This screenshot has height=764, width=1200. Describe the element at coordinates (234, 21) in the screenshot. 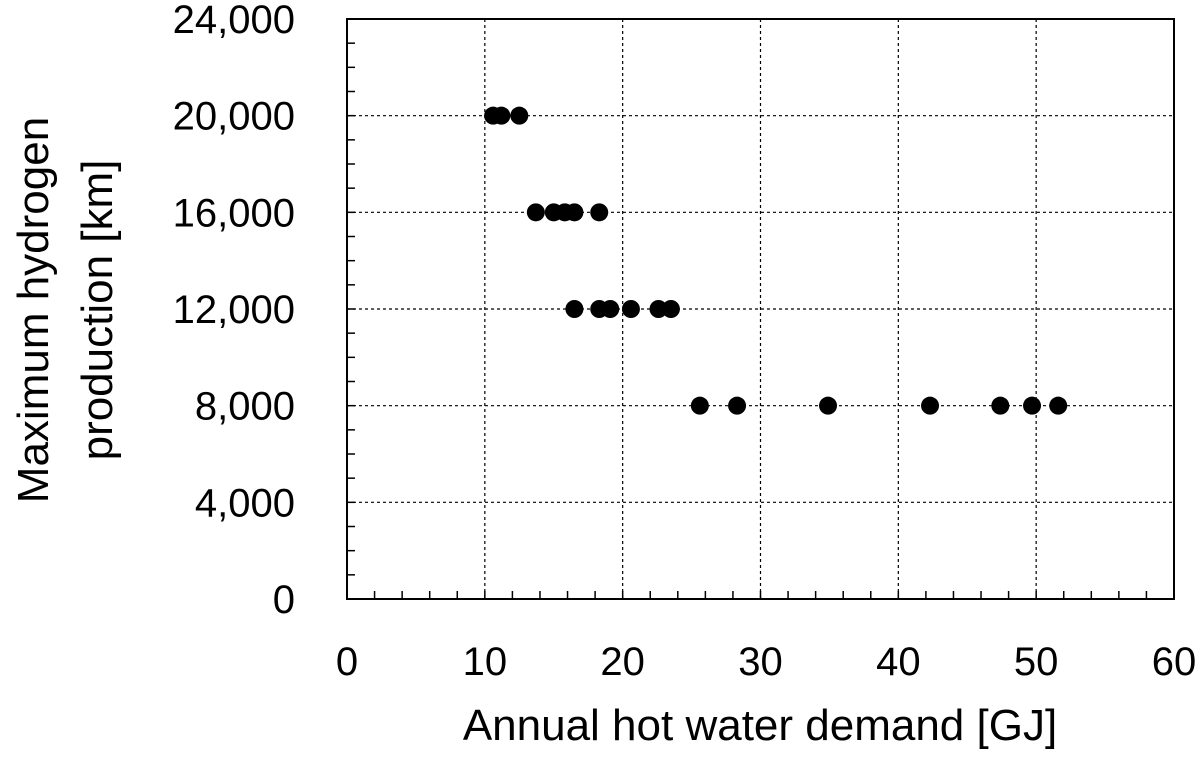

I see `y-tick-label: 24,000` at that location.